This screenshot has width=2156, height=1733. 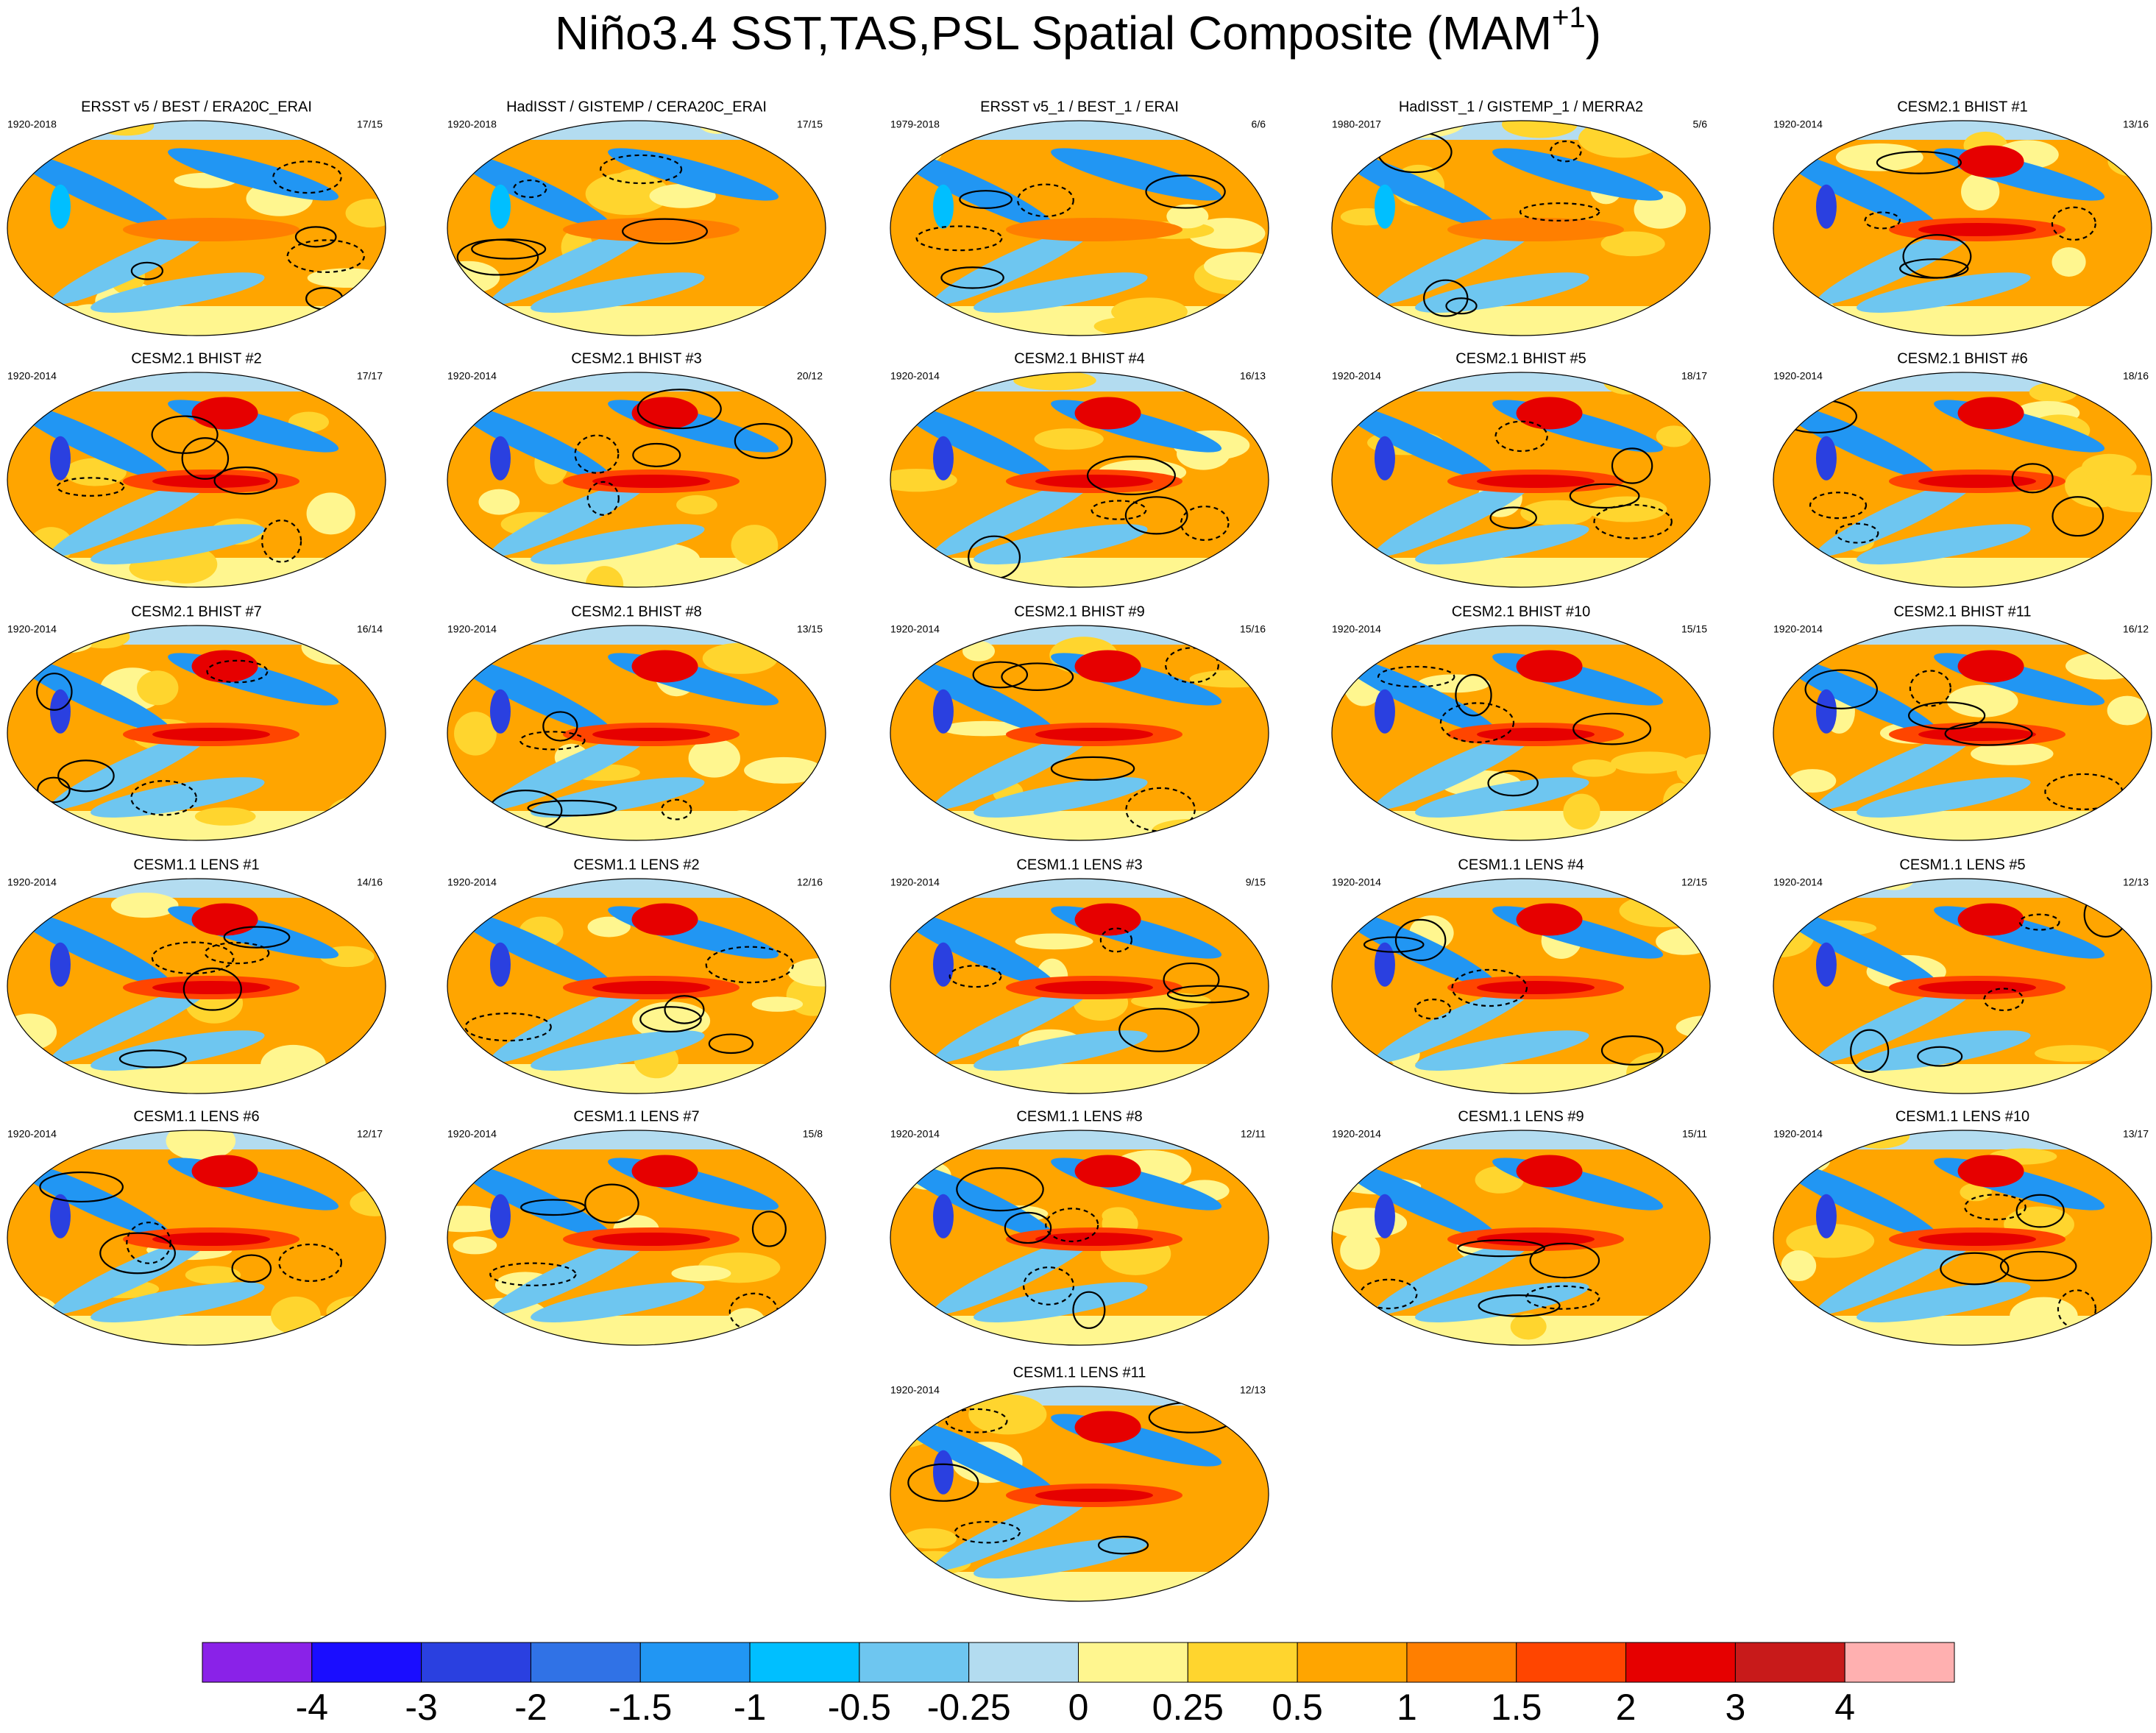 I want to click on map-panel: CESM2.1 BHIST #5 1920-2014 18/17, so click(x=1521, y=469).